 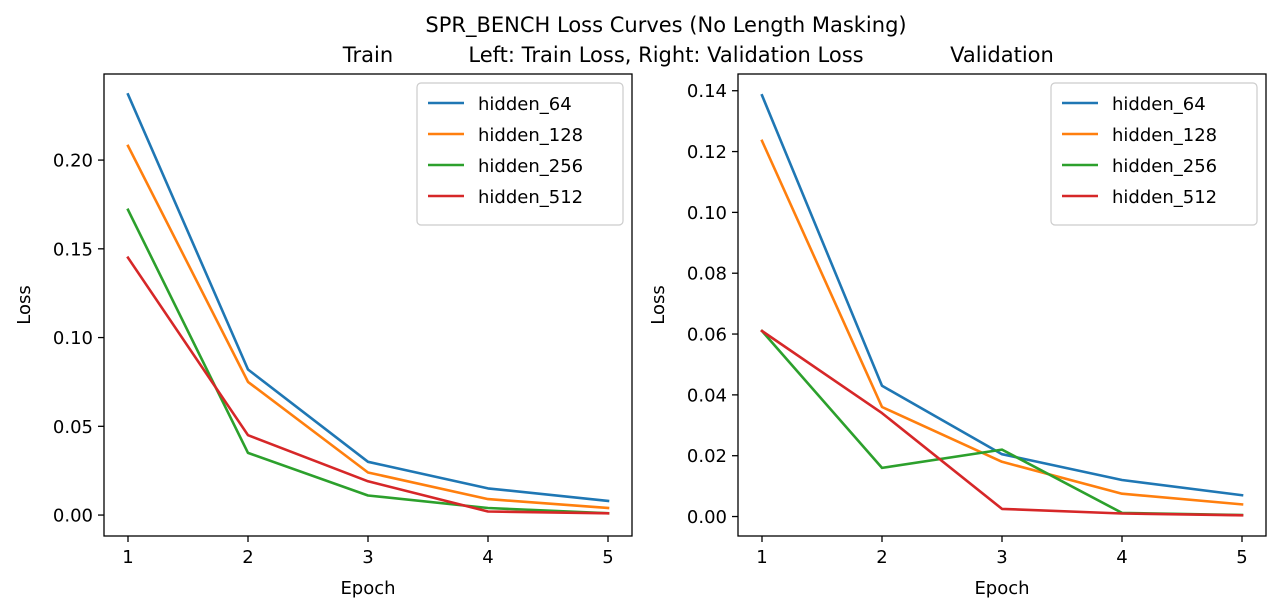 What do you see at coordinates (707, 517) in the screenshot?
I see `validation-y-tick-label: 0.00` at bounding box center [707, 517].